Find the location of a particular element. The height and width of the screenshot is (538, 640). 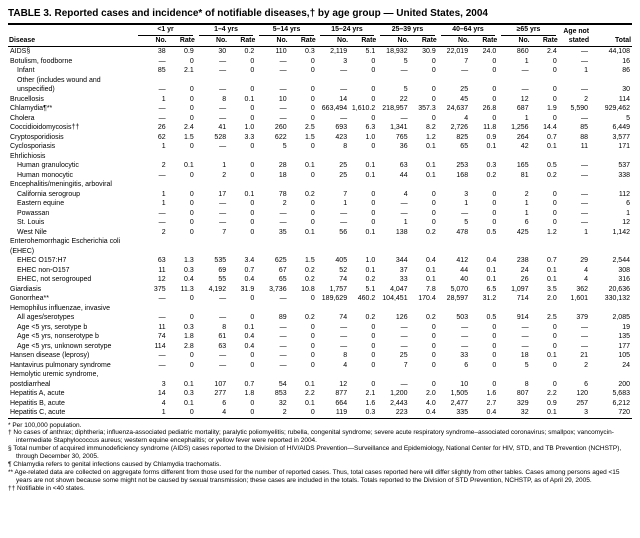

disease-label: California serogroup is located at coordinates (49, 194).